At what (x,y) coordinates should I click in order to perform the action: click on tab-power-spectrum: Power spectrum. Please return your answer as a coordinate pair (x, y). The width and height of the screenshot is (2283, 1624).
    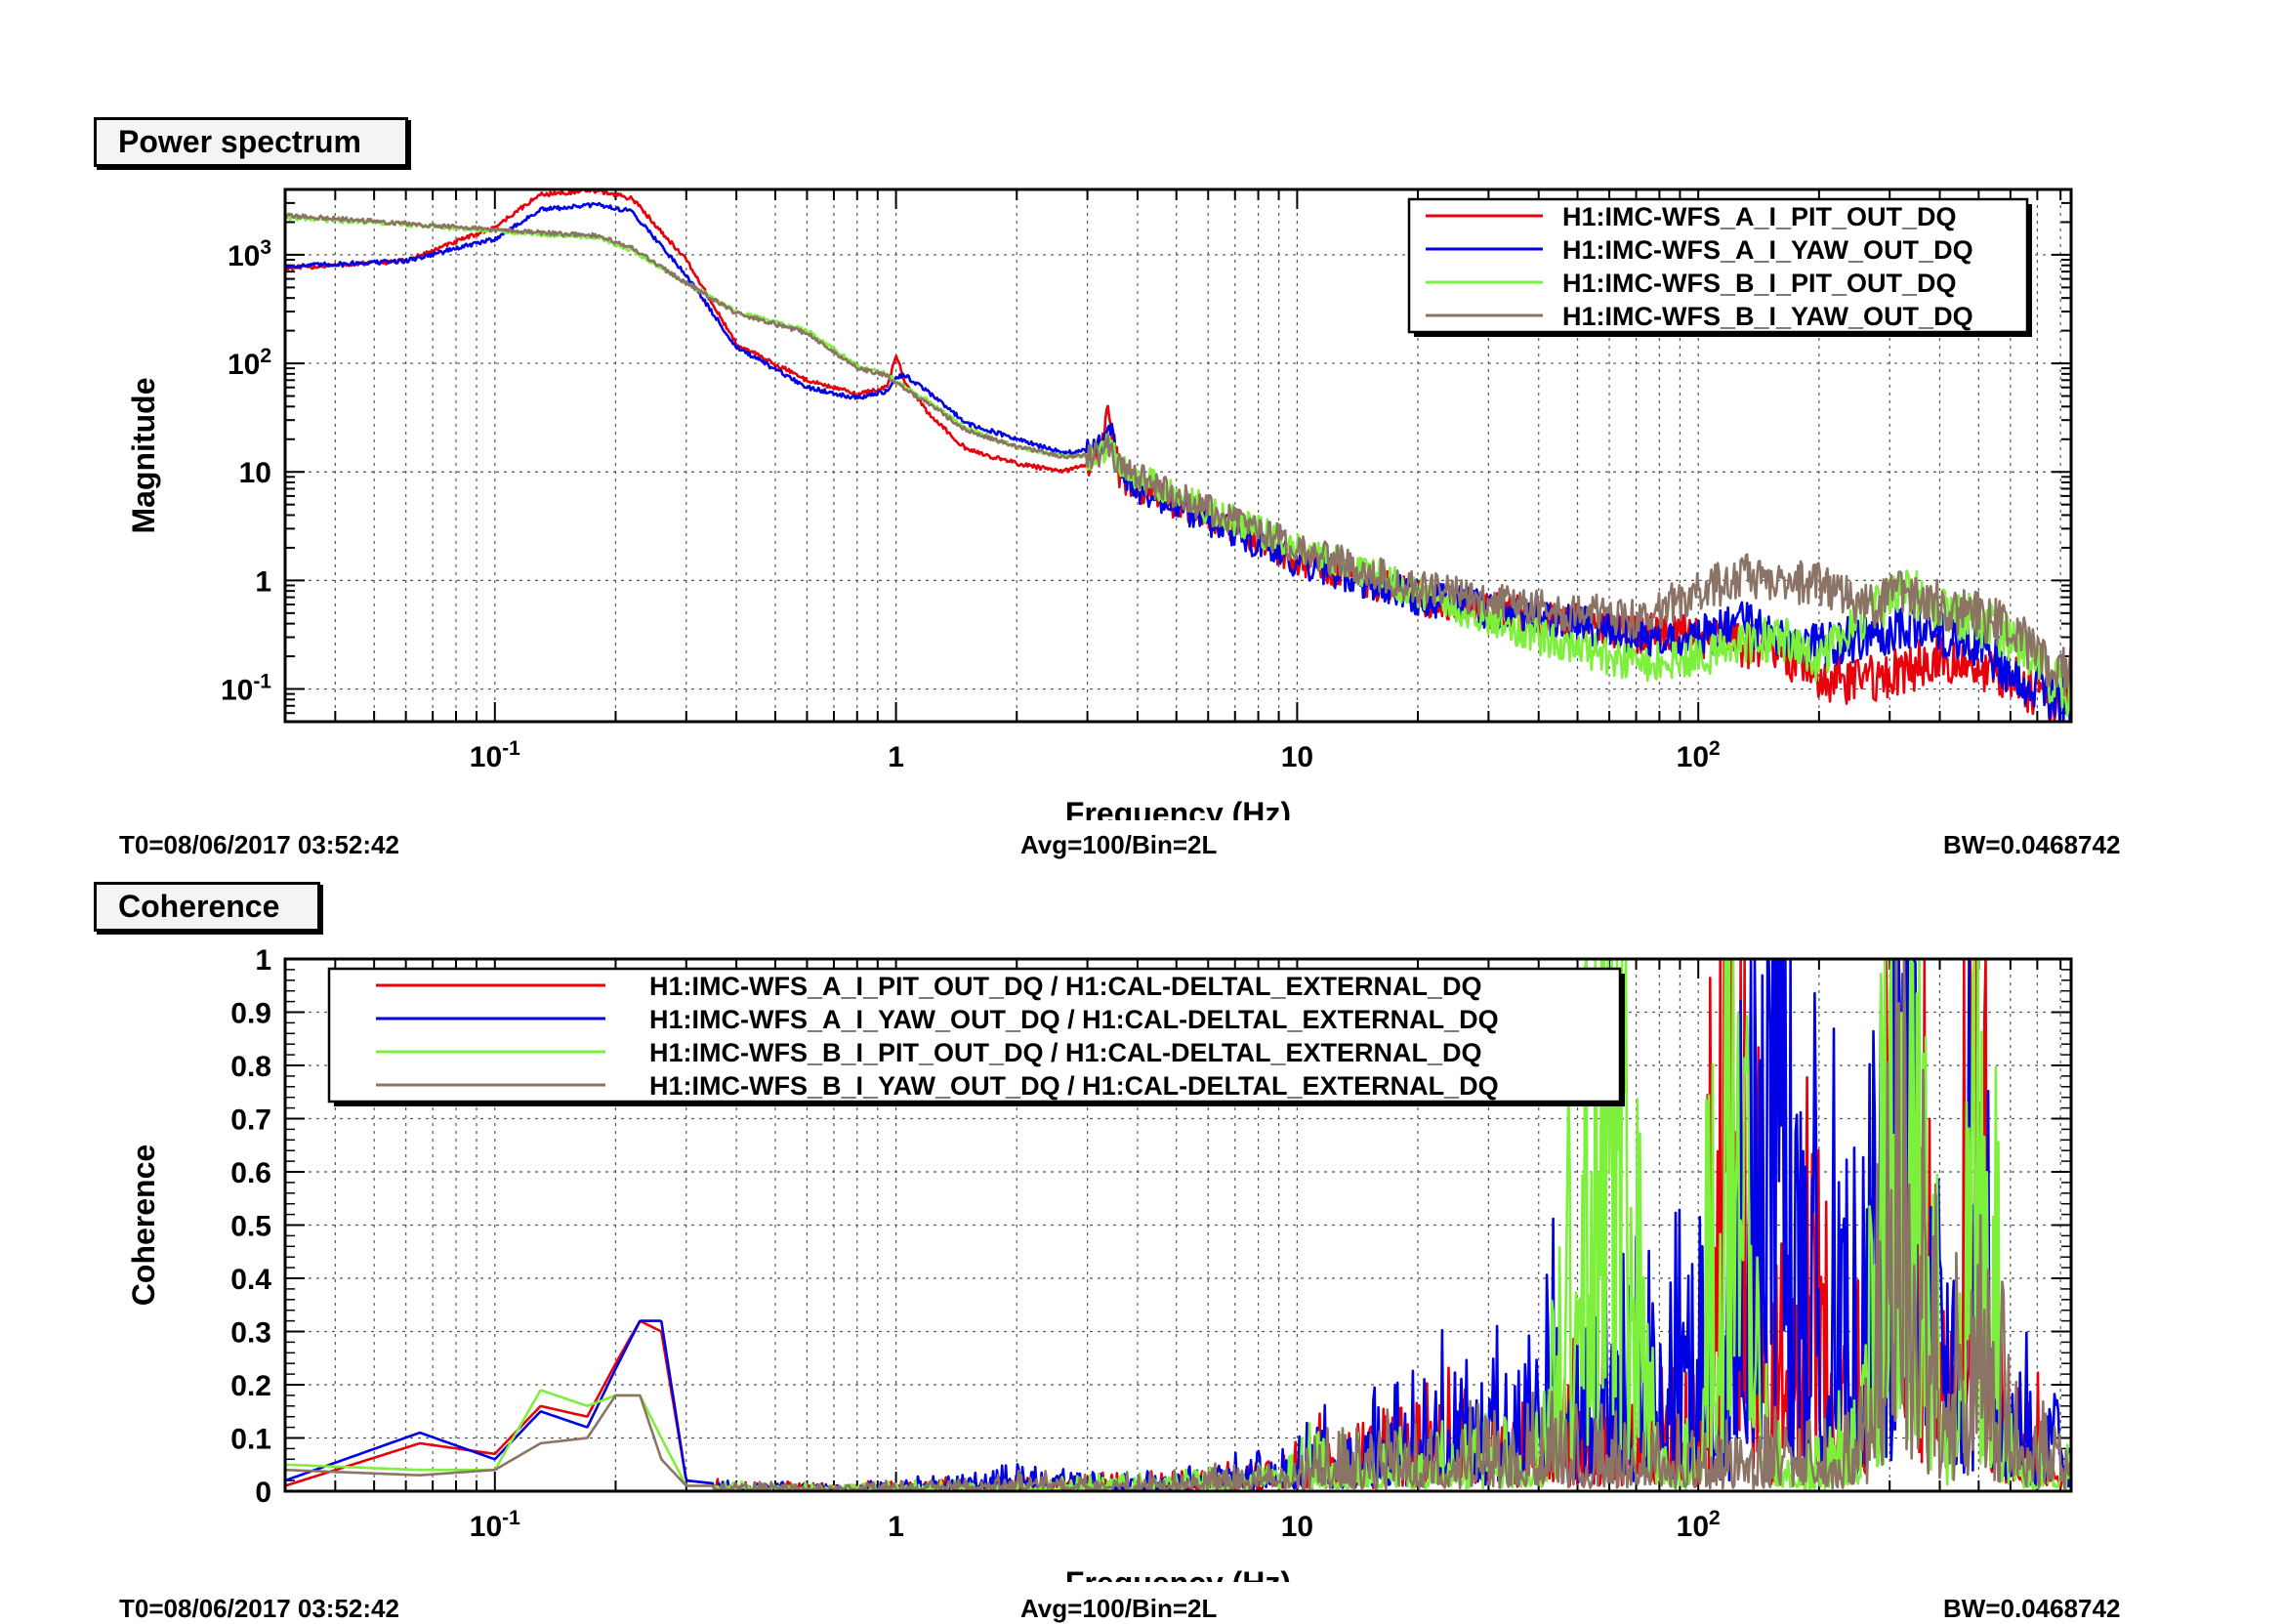
    Looking at the image, I should click on (251, 142).